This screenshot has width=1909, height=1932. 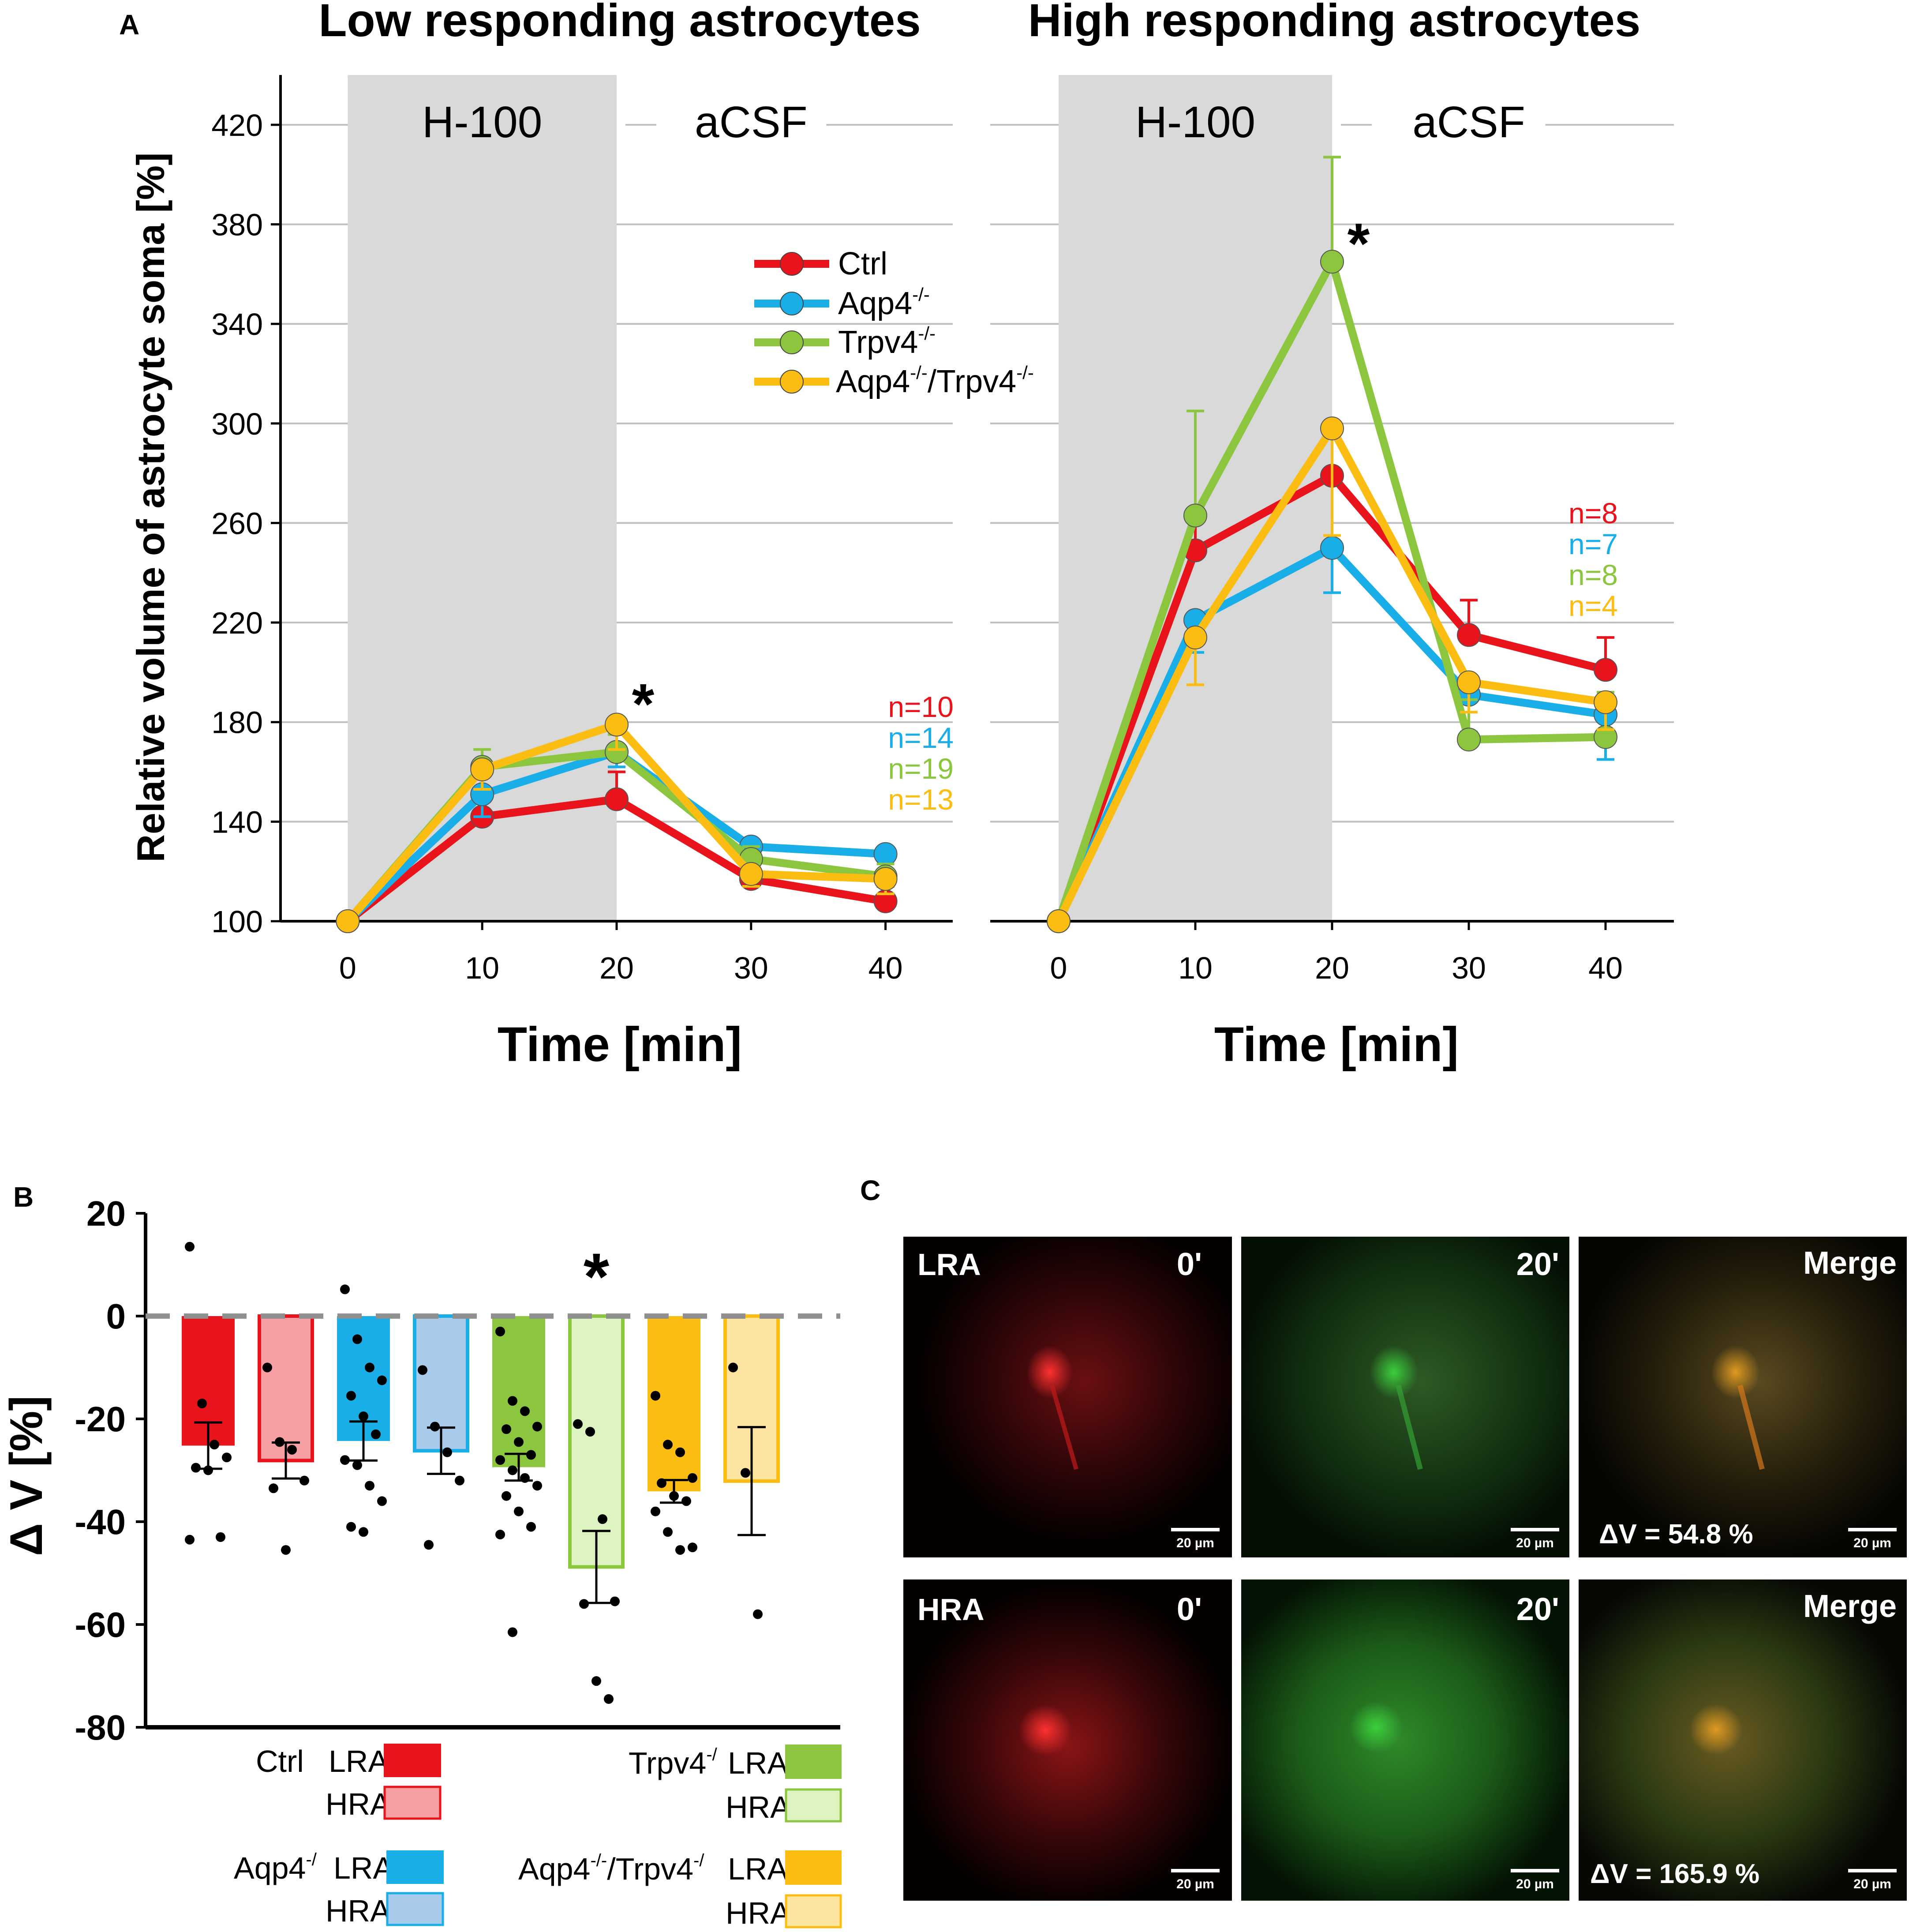 What do you see at coordinates (616, 968) in the screenshot?
I see `left-x-tick-label: 20` at bounding box center [616, 968].